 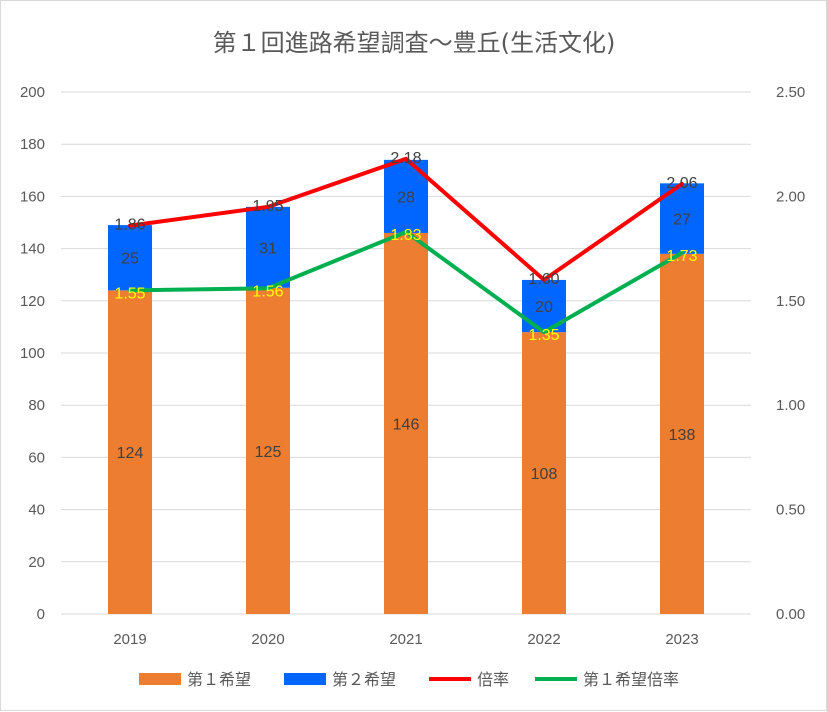 What do you see at coordinates (790, 92) in the screenshot?
I see `right-tick-label: 2.50` at bounding box center [790, 92].